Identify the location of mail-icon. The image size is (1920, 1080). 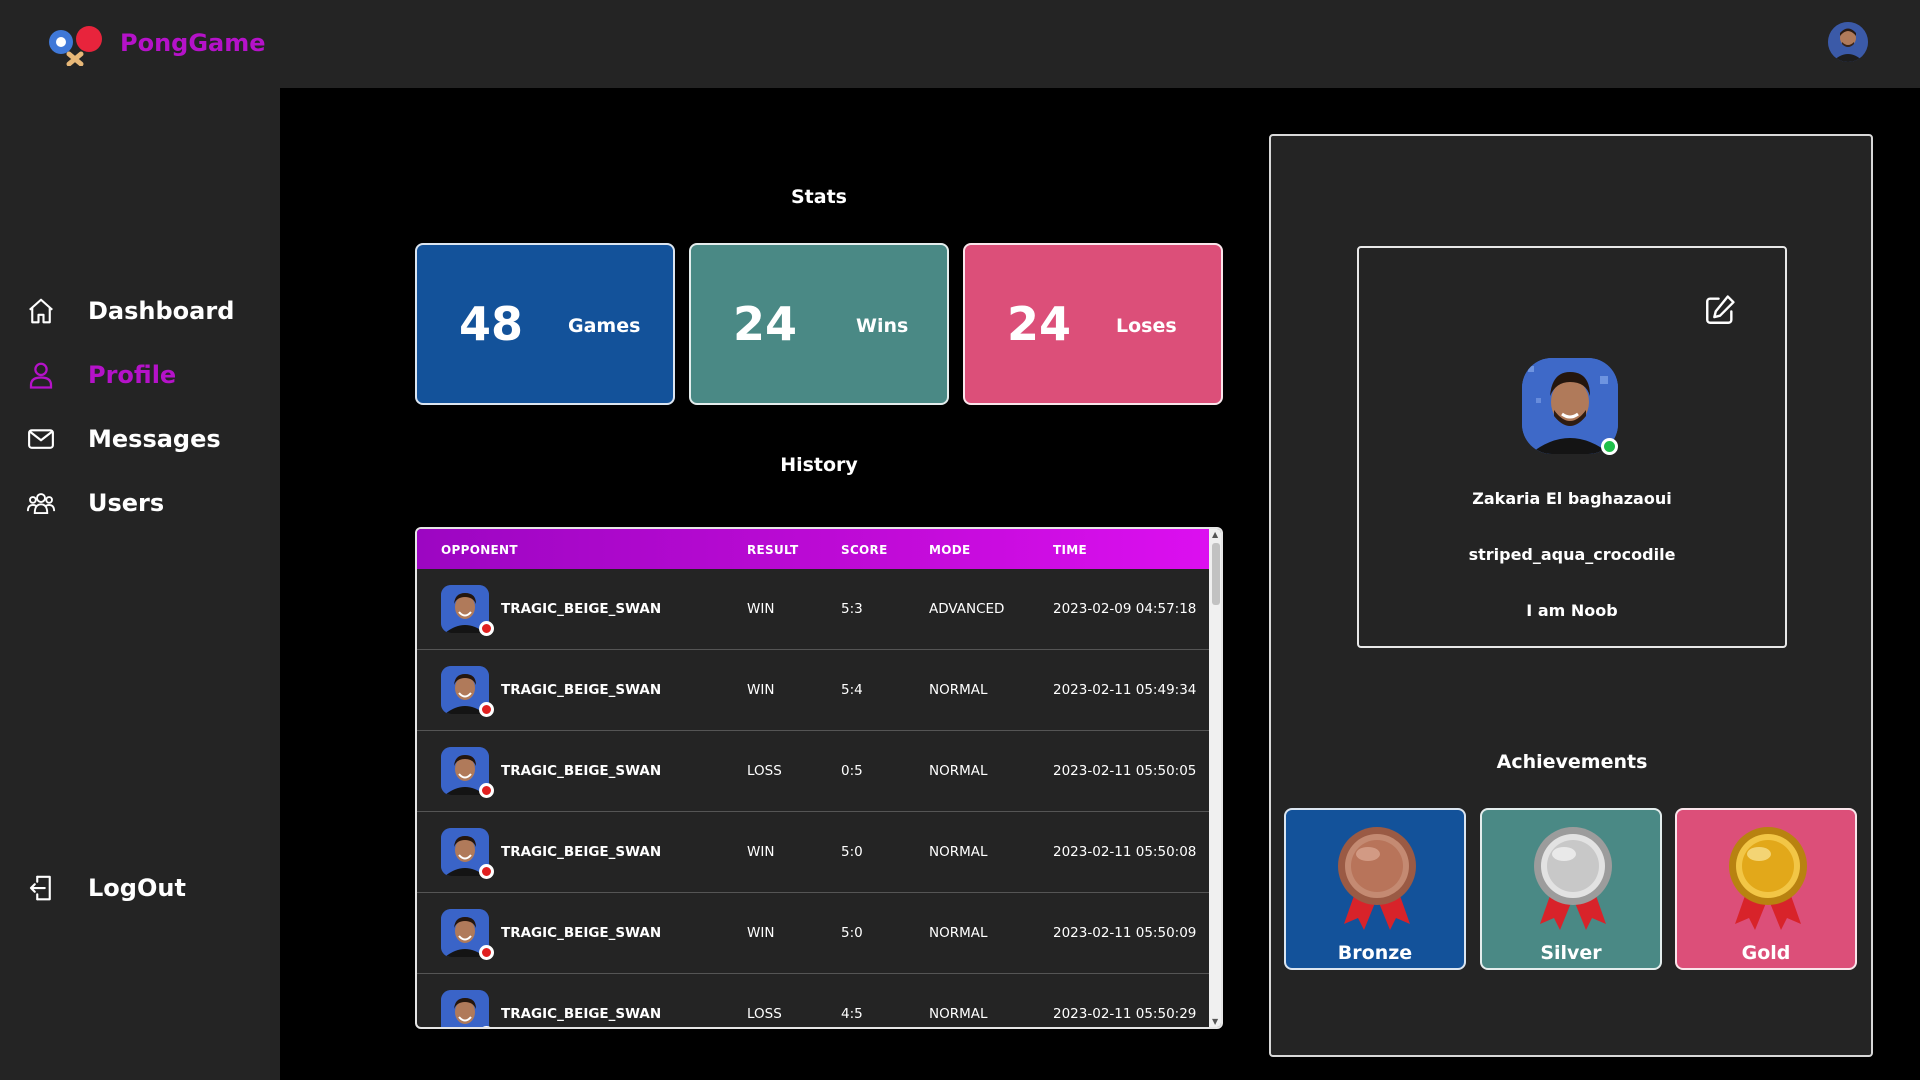
(41, 439).